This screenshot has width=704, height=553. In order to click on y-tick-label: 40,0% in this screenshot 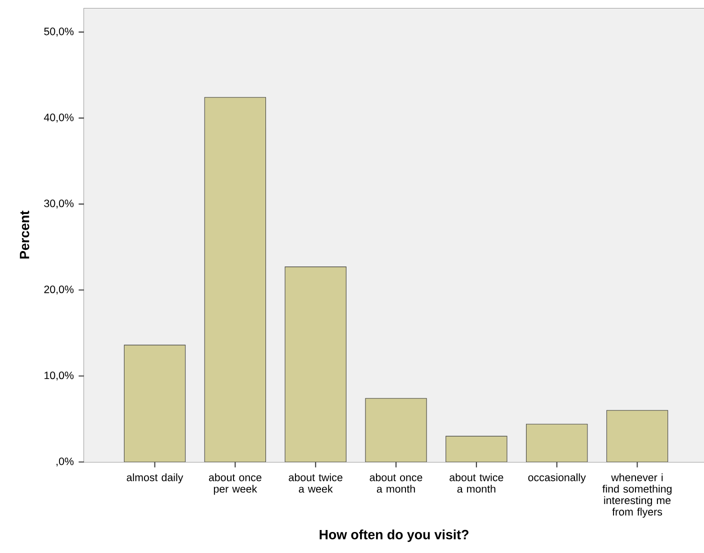, I will do `click(59, 118)`.